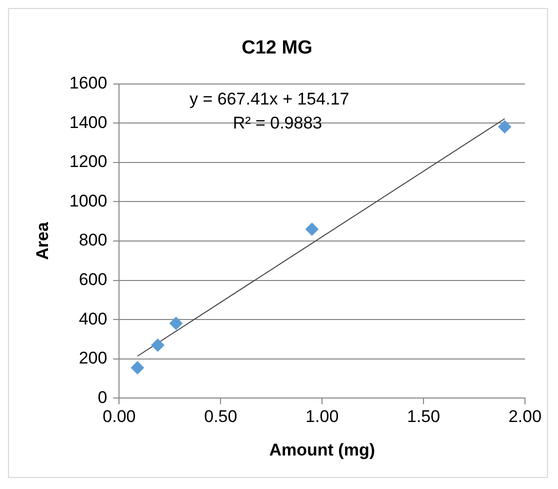  Describe the element at coordinates (322, 416) in the screenshot. I see `x-tick-label: 1.00` at that location.